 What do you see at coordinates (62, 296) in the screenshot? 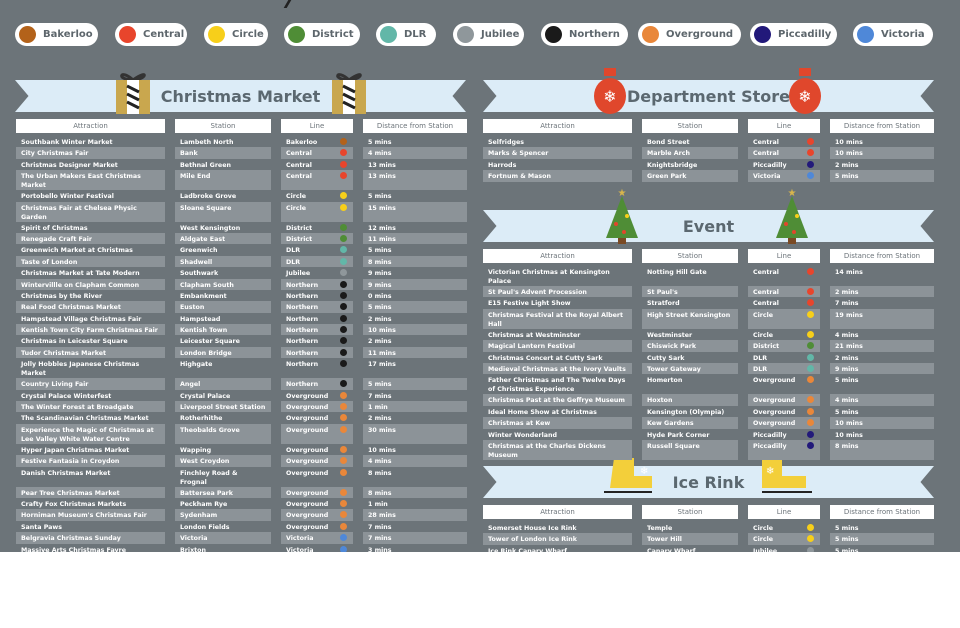
I see `cell-text: Christmas by the River` at bounding box center [62, 296].